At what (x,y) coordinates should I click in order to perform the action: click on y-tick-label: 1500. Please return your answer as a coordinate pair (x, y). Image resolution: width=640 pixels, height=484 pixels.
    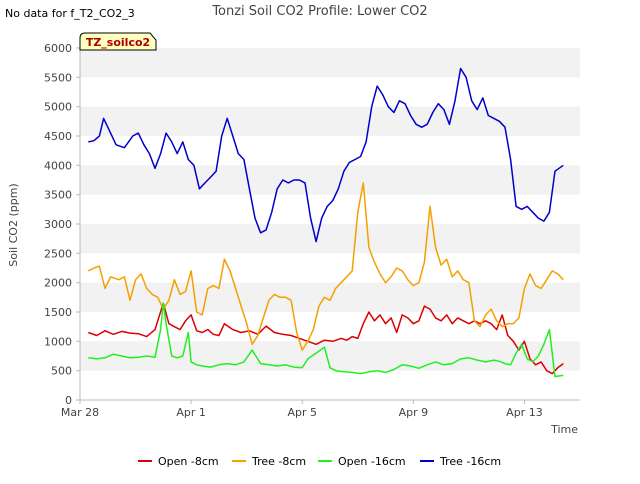
    Looking at the image, I should click on (58, 312).